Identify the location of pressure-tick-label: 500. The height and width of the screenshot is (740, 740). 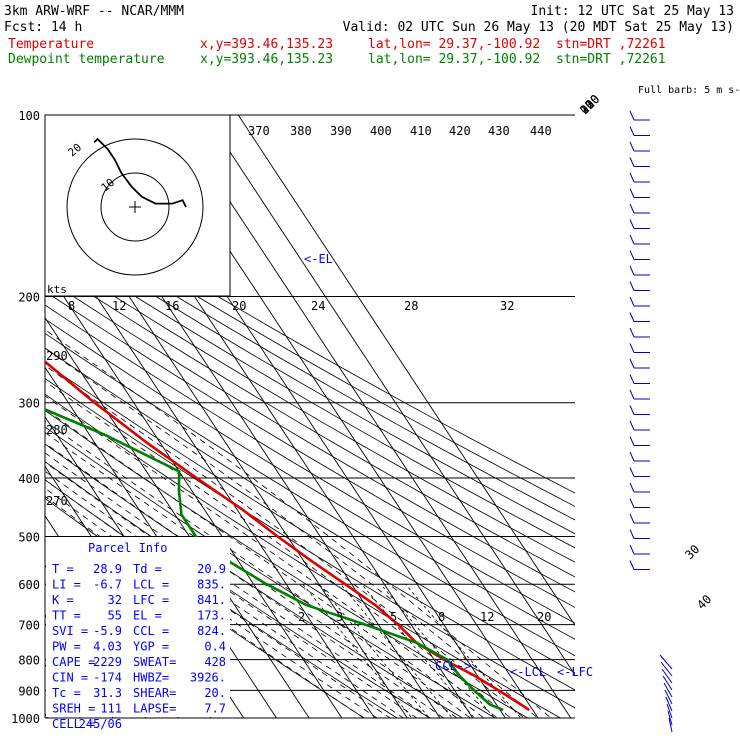
(29, 537).